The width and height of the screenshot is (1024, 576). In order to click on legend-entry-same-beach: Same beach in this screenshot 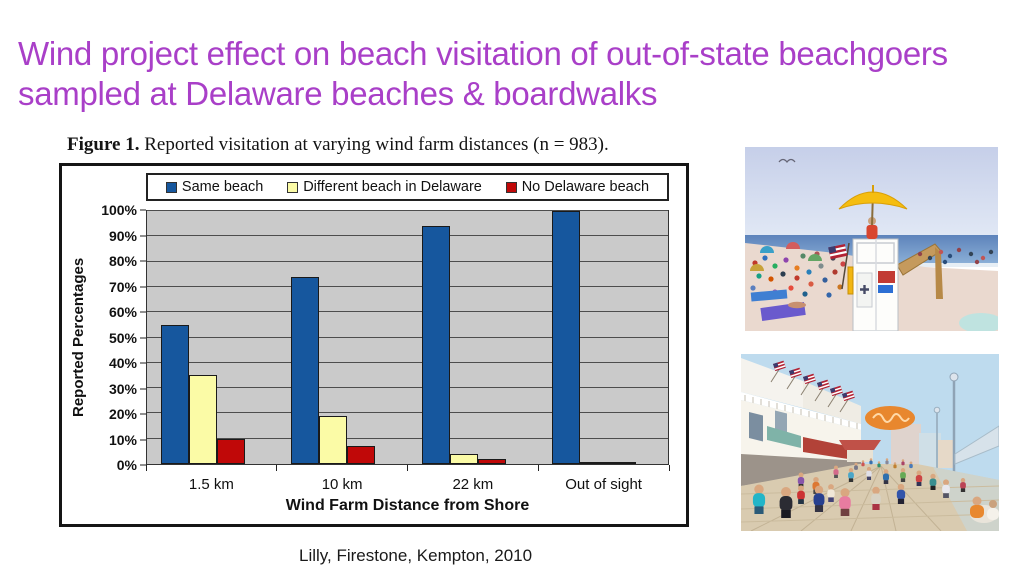, I will do `click(214, 187)`.